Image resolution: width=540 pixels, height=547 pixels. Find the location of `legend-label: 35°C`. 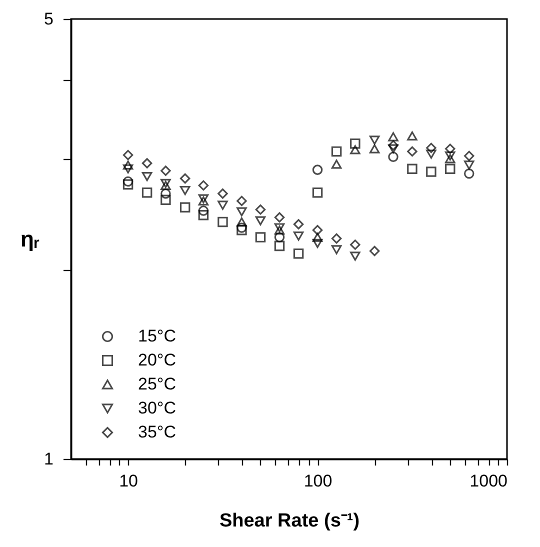

legend-label: 35°C is located at coordinates (157, 432).